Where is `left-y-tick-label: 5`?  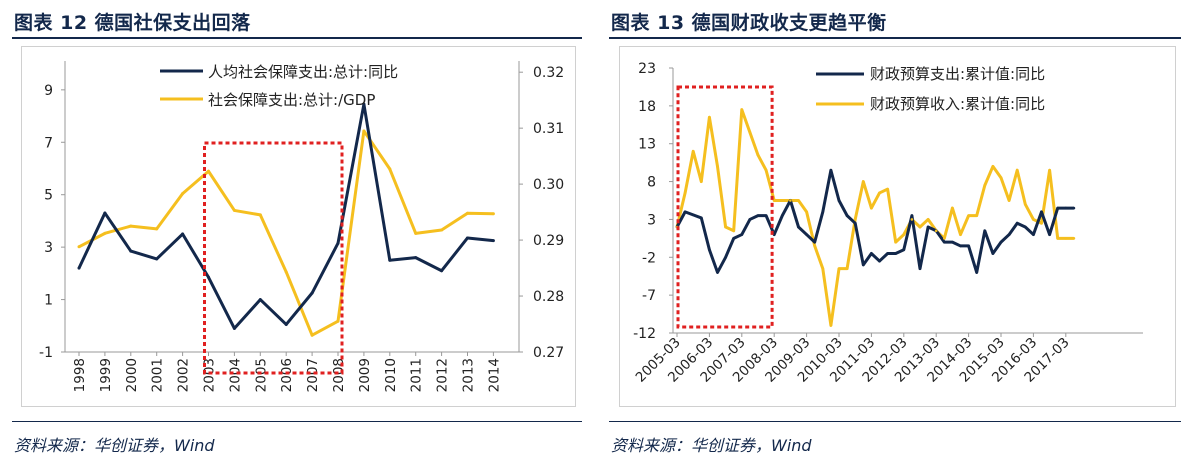 left-y-tick-label: 5 is located at coordinates (48, 196).